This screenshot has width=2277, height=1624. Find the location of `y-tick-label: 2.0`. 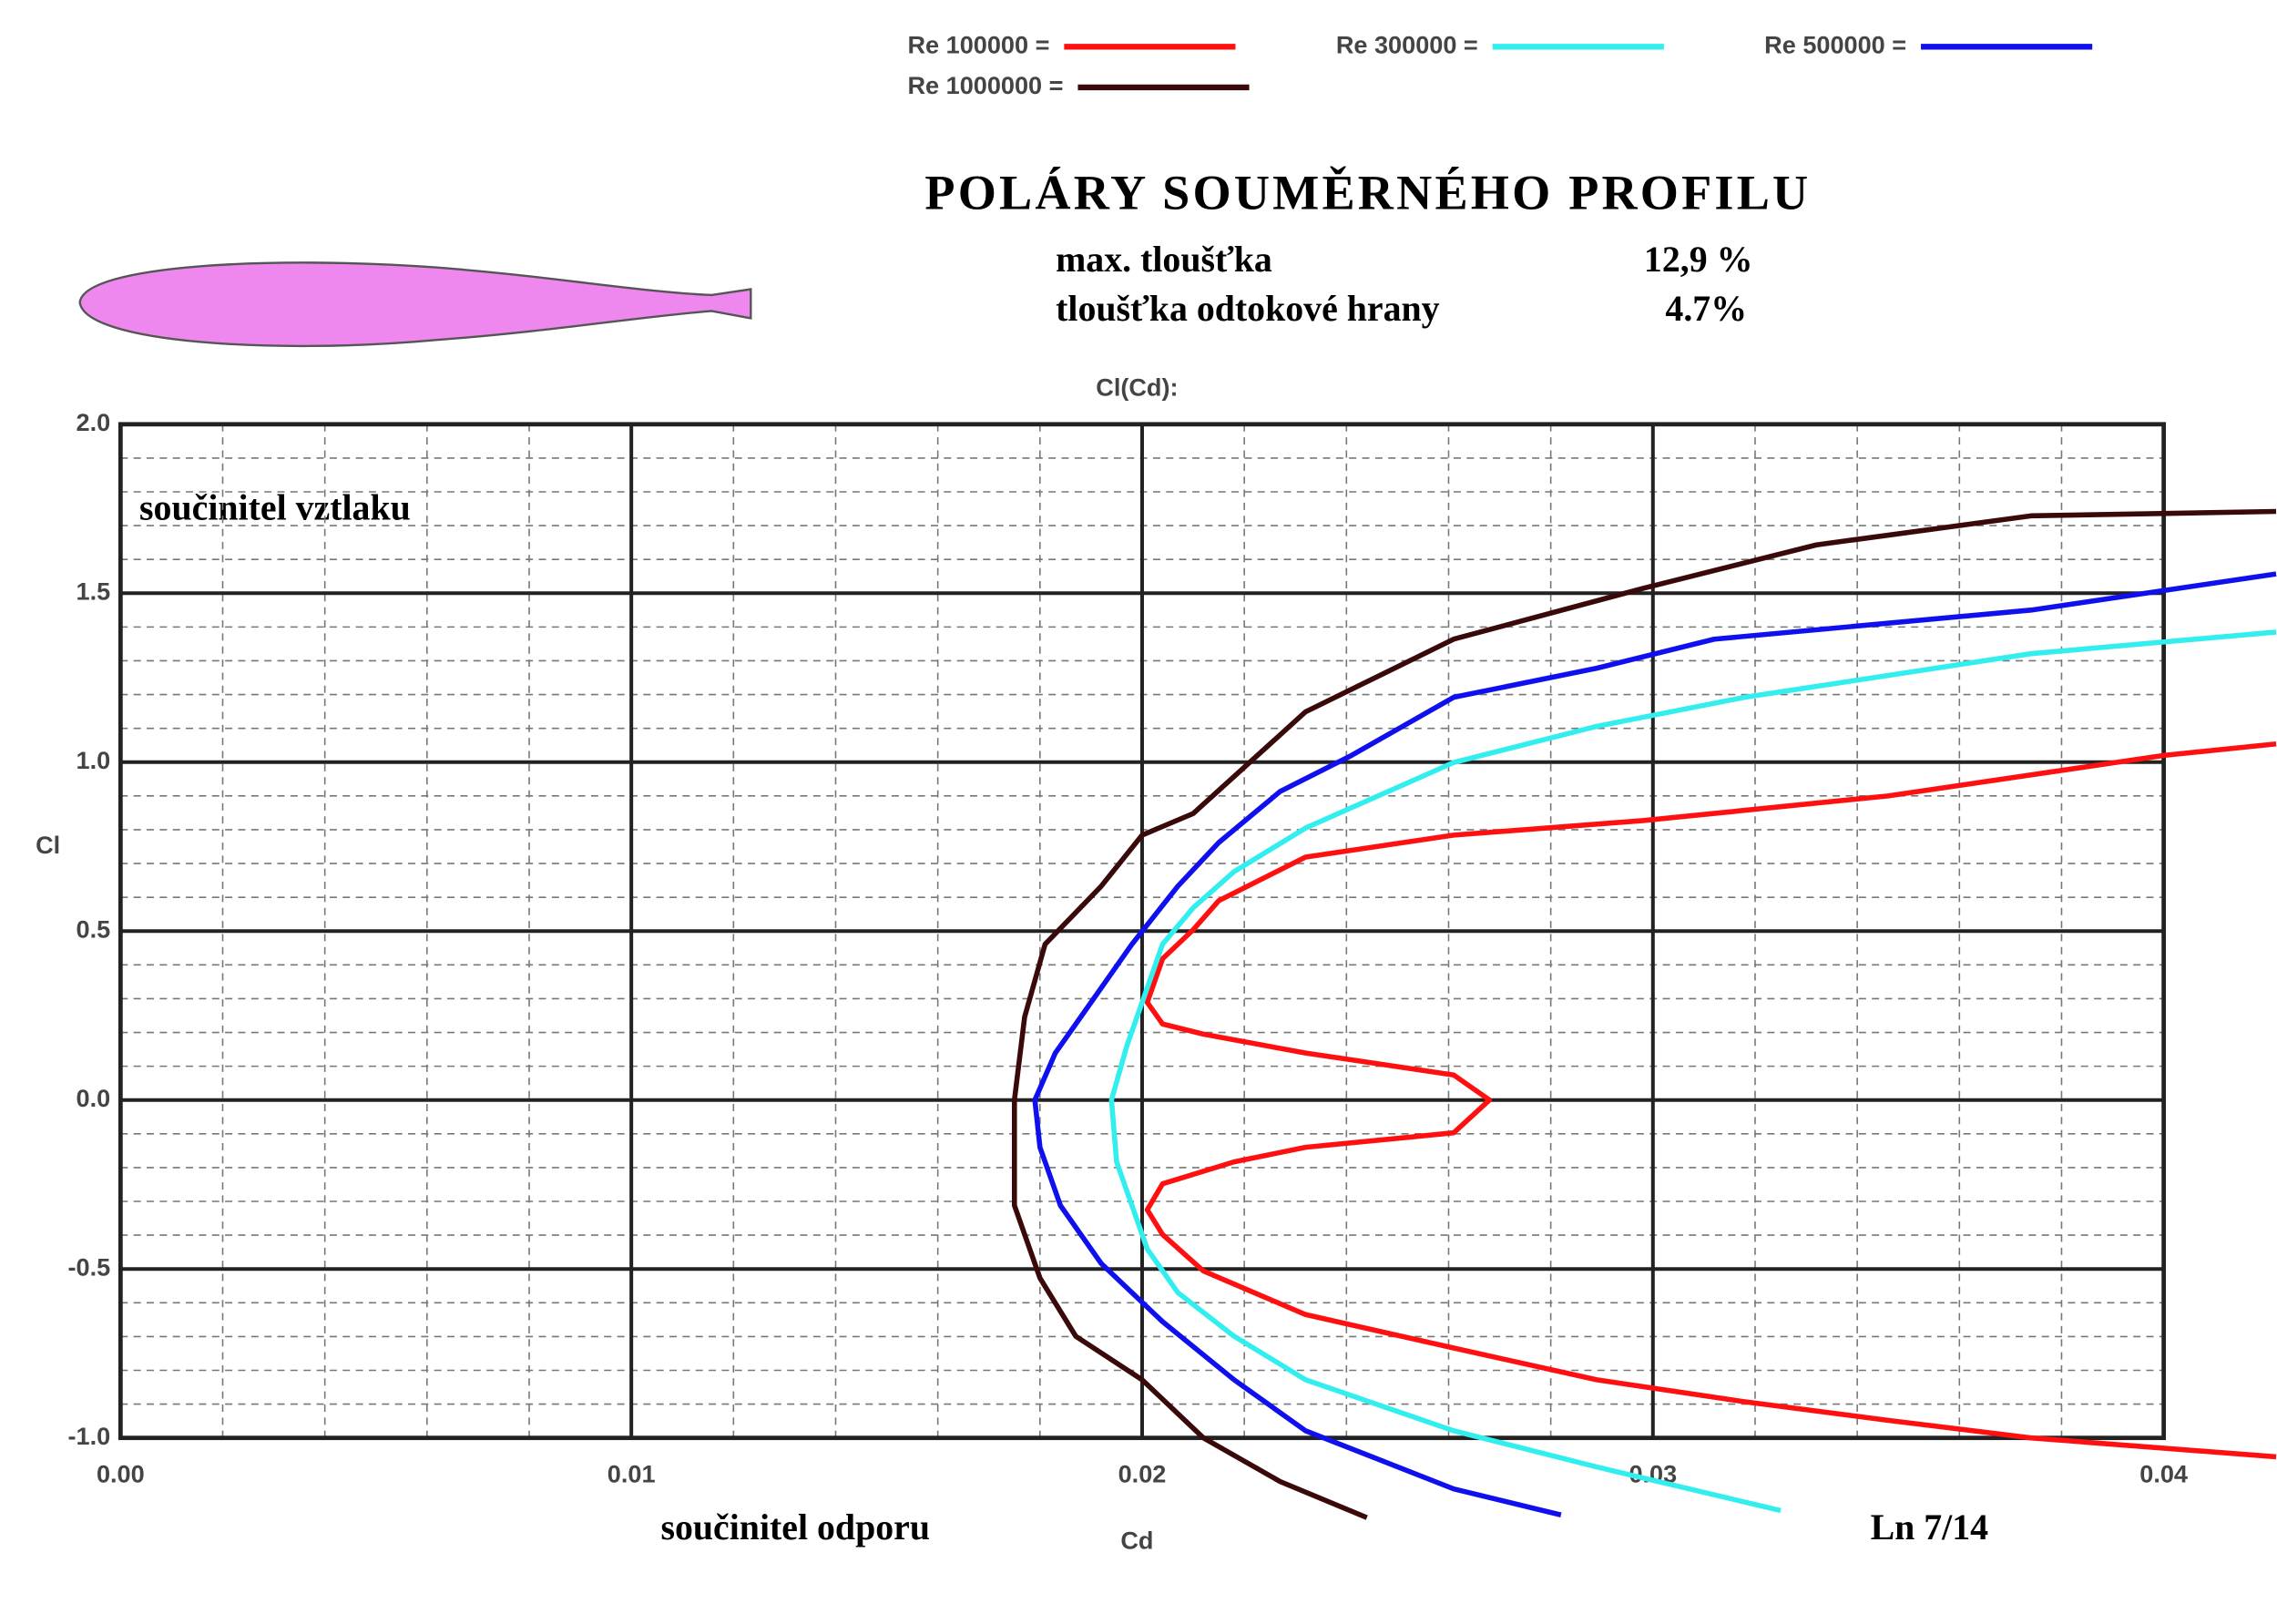

y-tick-label: 2.0 is located at coordinates (94, 422).